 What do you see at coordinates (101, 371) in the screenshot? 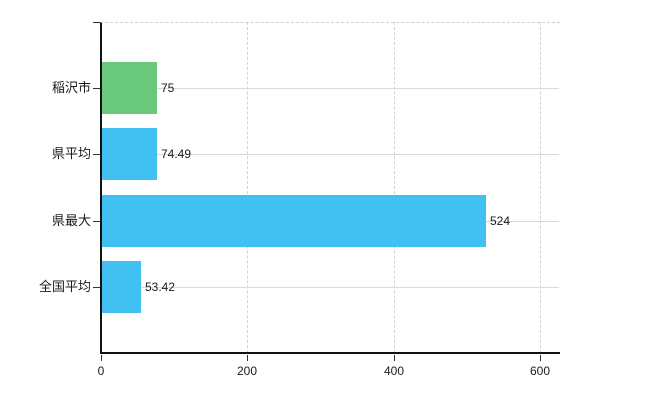
I see `x-tick-label: 0` at bounding box center [101, 371].